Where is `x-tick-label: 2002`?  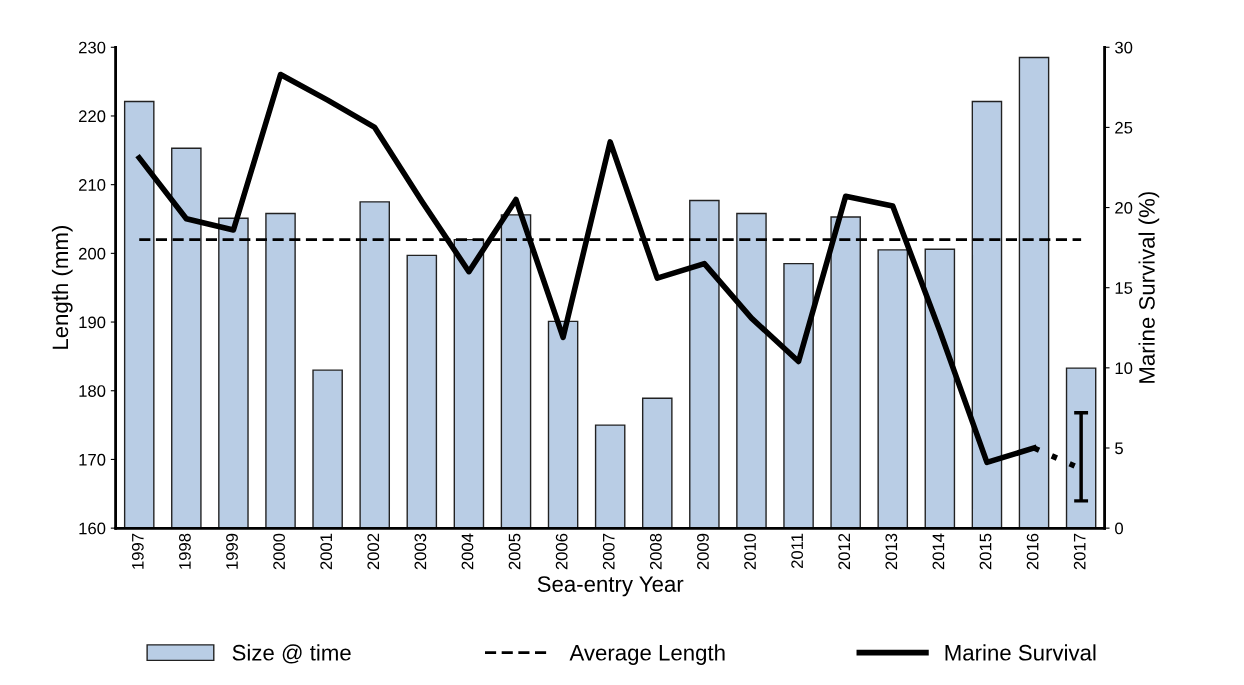
x-tick-label: 2002 is located at coordinates (373, 551).